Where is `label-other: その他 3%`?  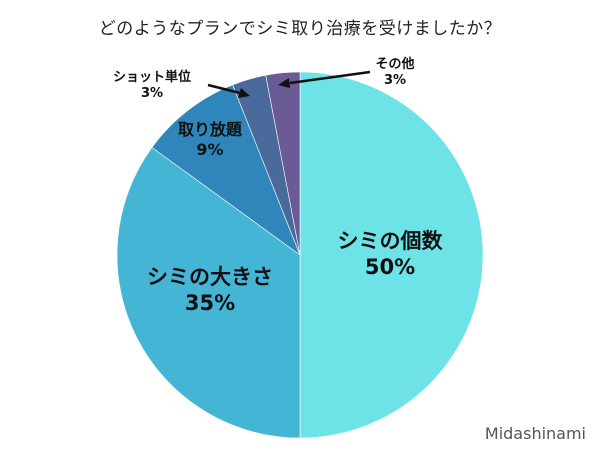
label-other: その他 3% is located at coordinates (395, 73).